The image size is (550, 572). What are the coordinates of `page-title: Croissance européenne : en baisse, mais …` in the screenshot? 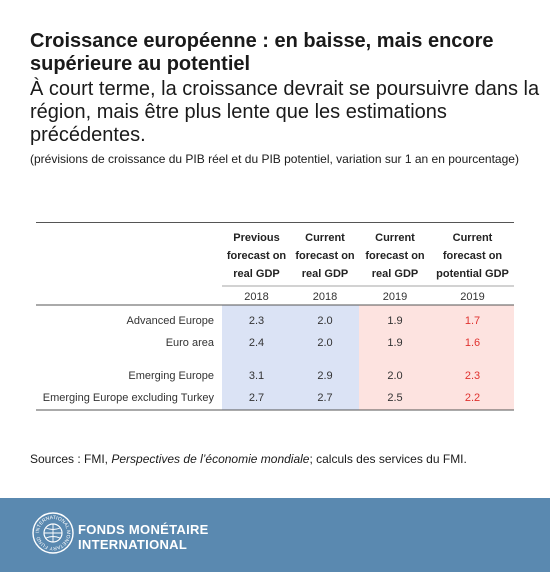 It's located at (262, 52).